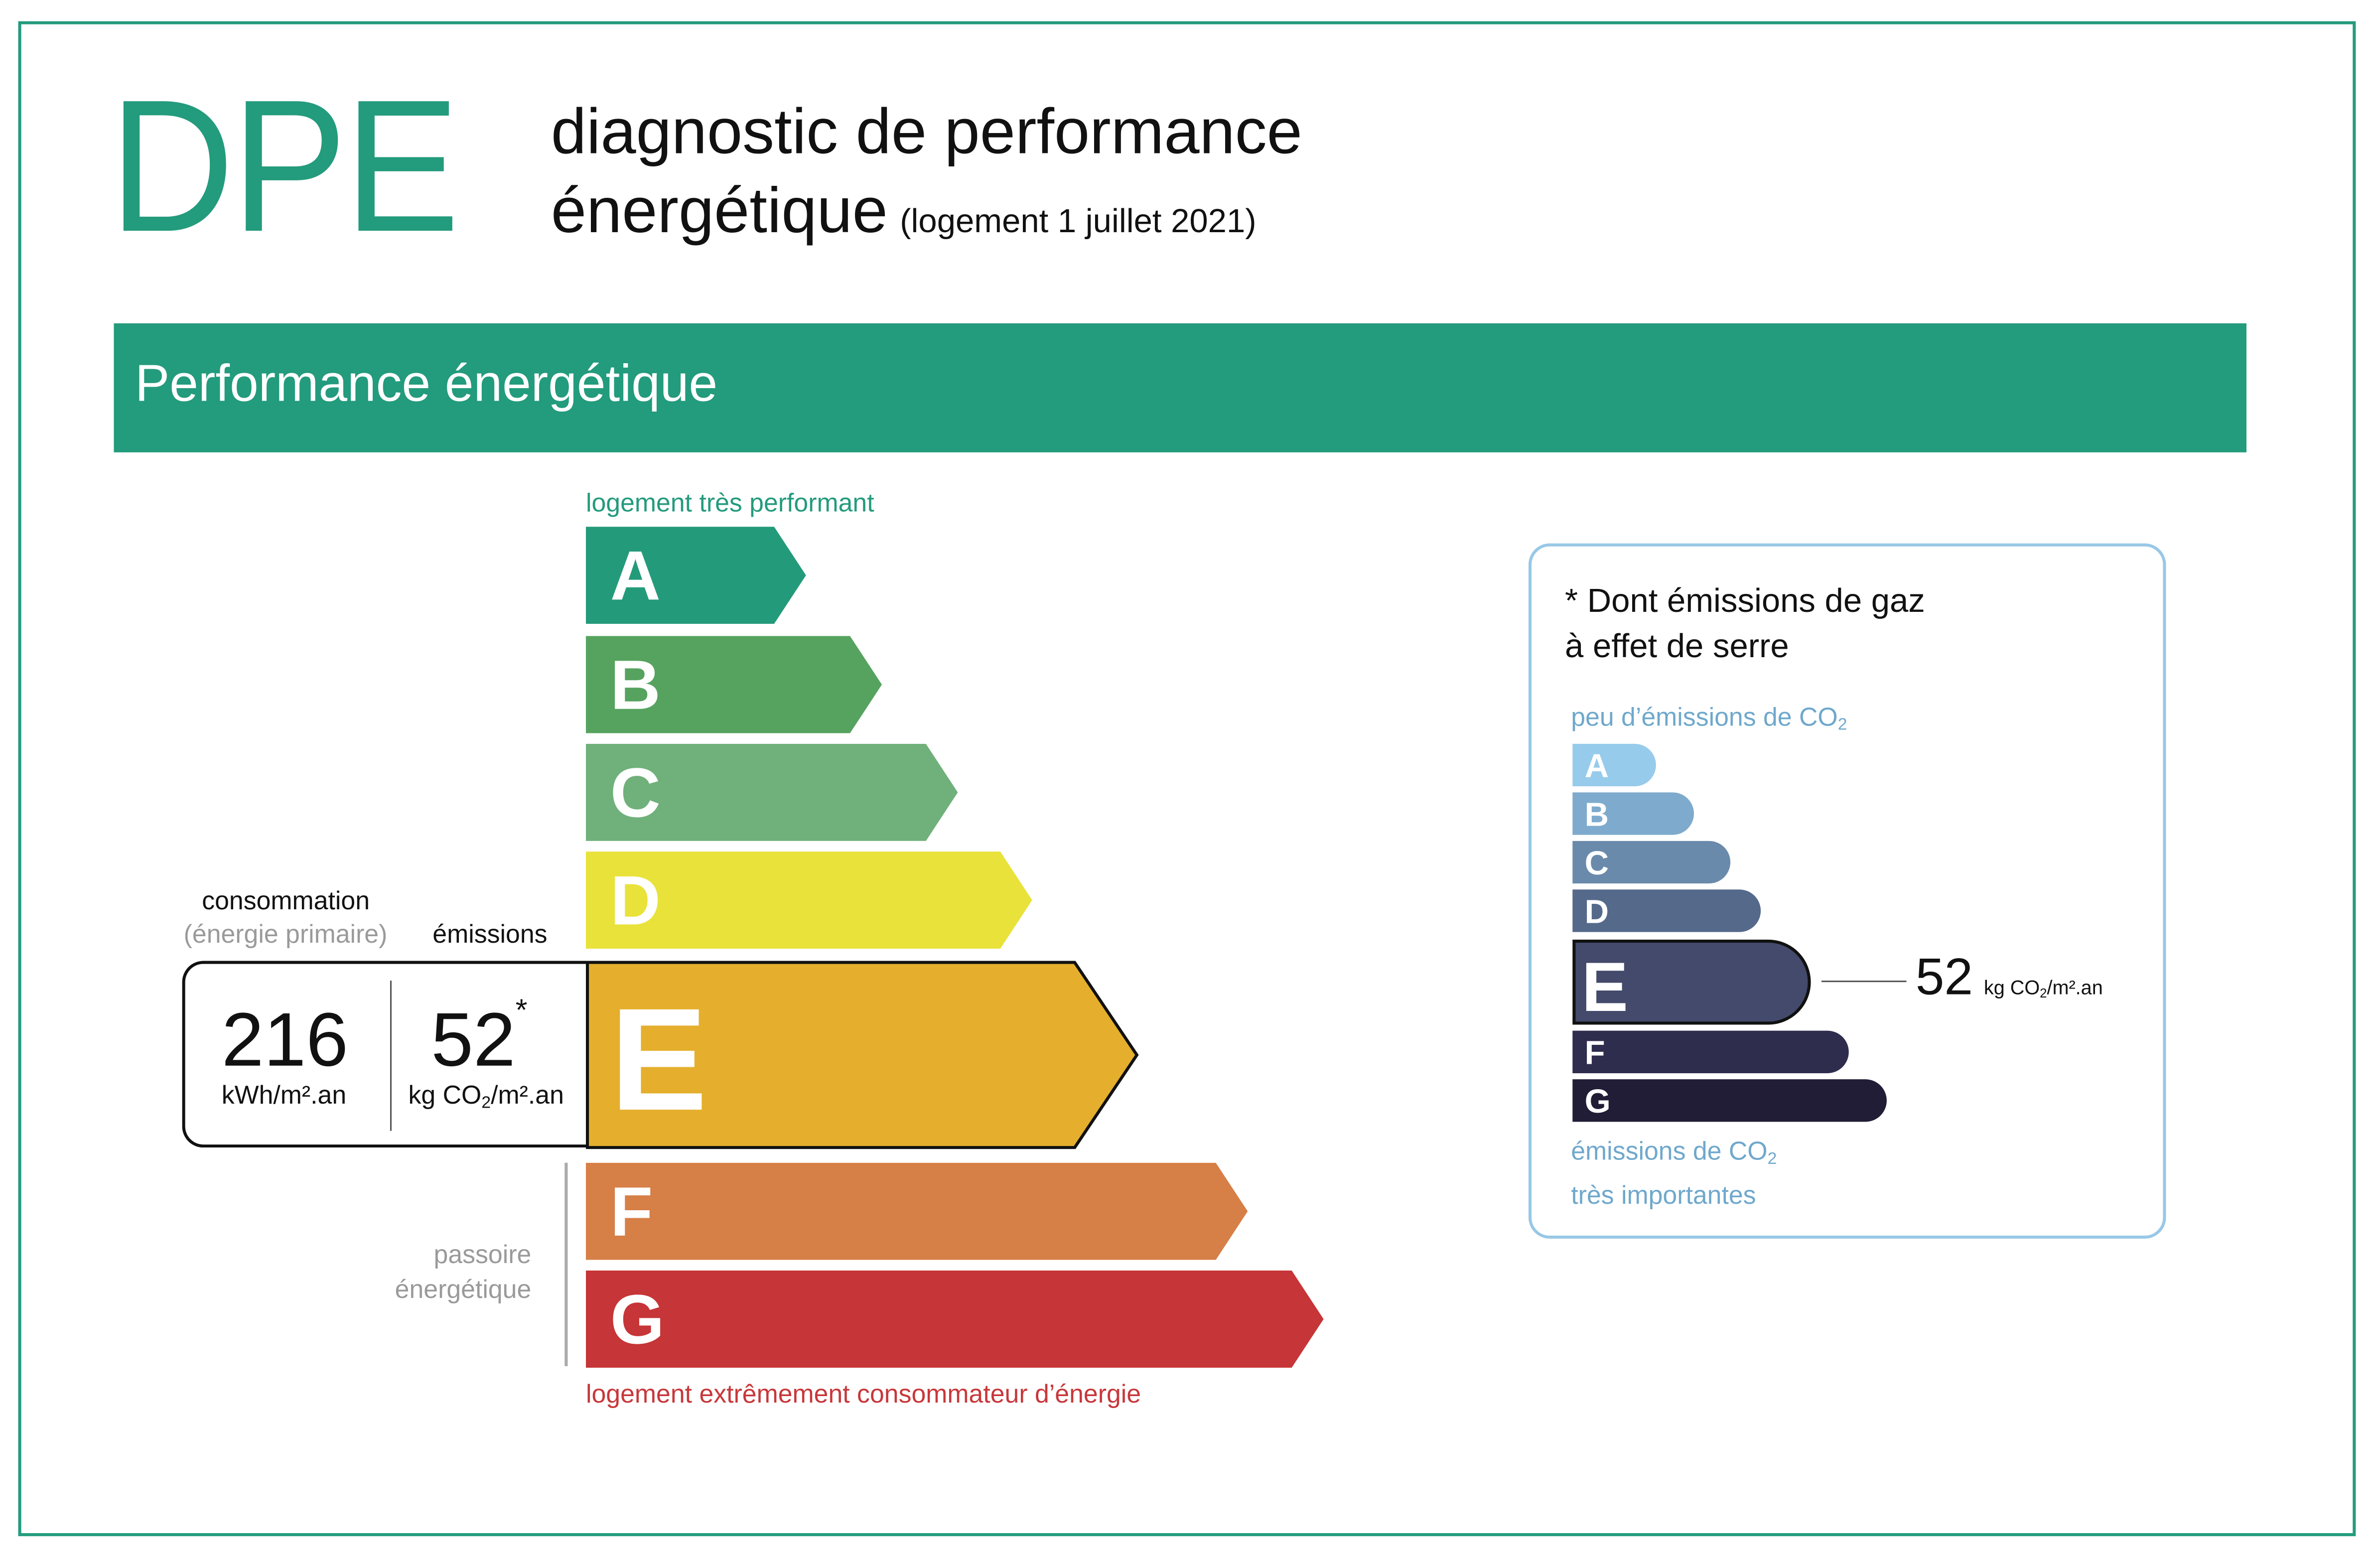 This screenshot has height=1565, width=2380. Describe the element at coordinates (521, 1011) in the screenshot. I see `emissions-asterisk: *` at that location.